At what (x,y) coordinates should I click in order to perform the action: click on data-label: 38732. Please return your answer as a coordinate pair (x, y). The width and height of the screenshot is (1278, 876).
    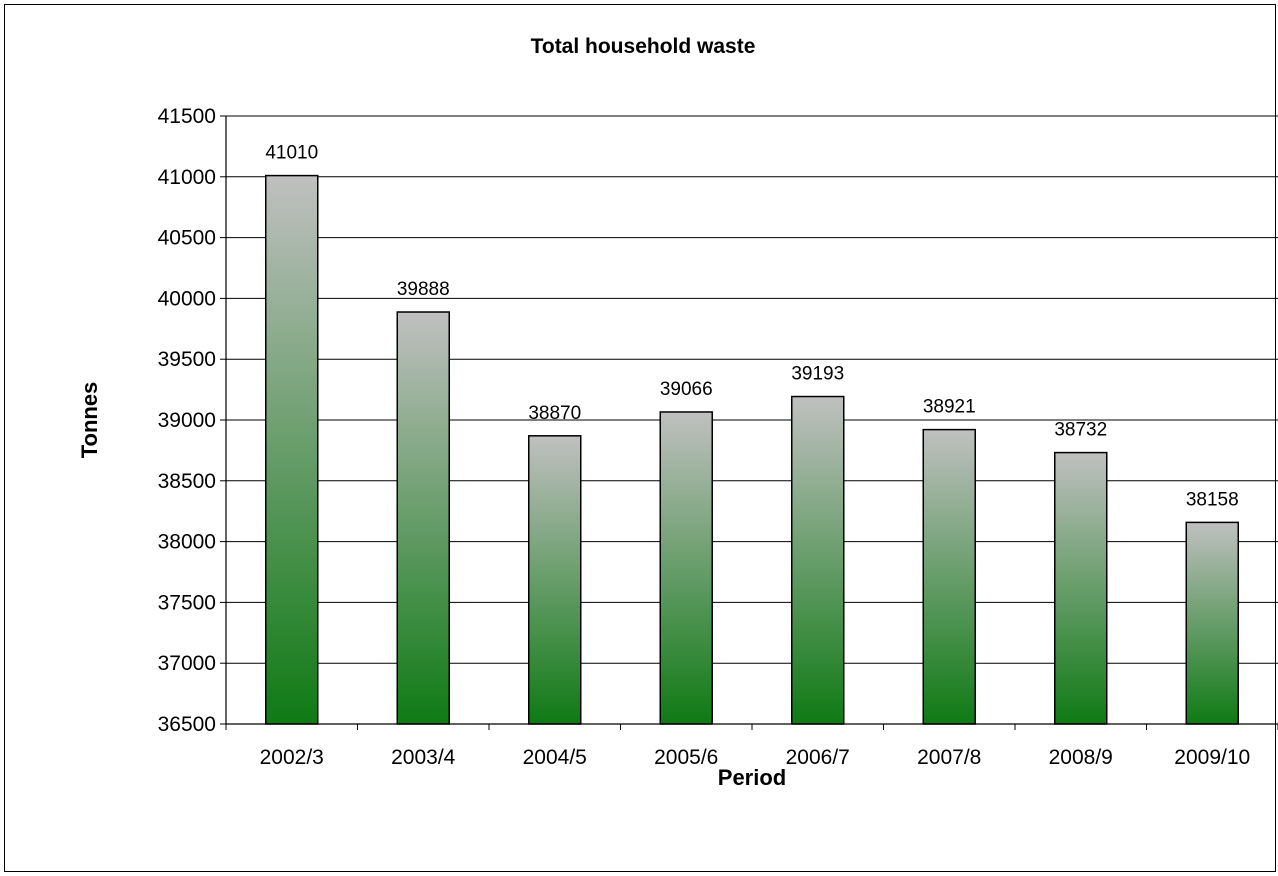
    Looking at the image, I should click on (1080, 430).